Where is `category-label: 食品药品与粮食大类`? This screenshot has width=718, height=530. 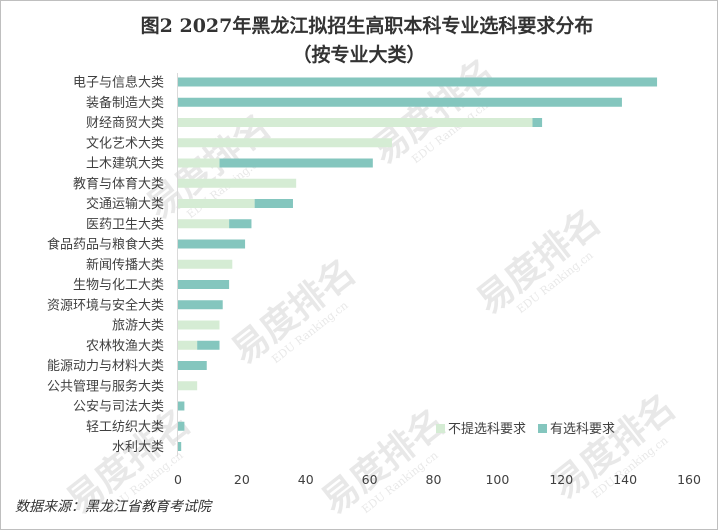 category-label: 食品药品与粮食大类 is located at coordinates (105, 245).